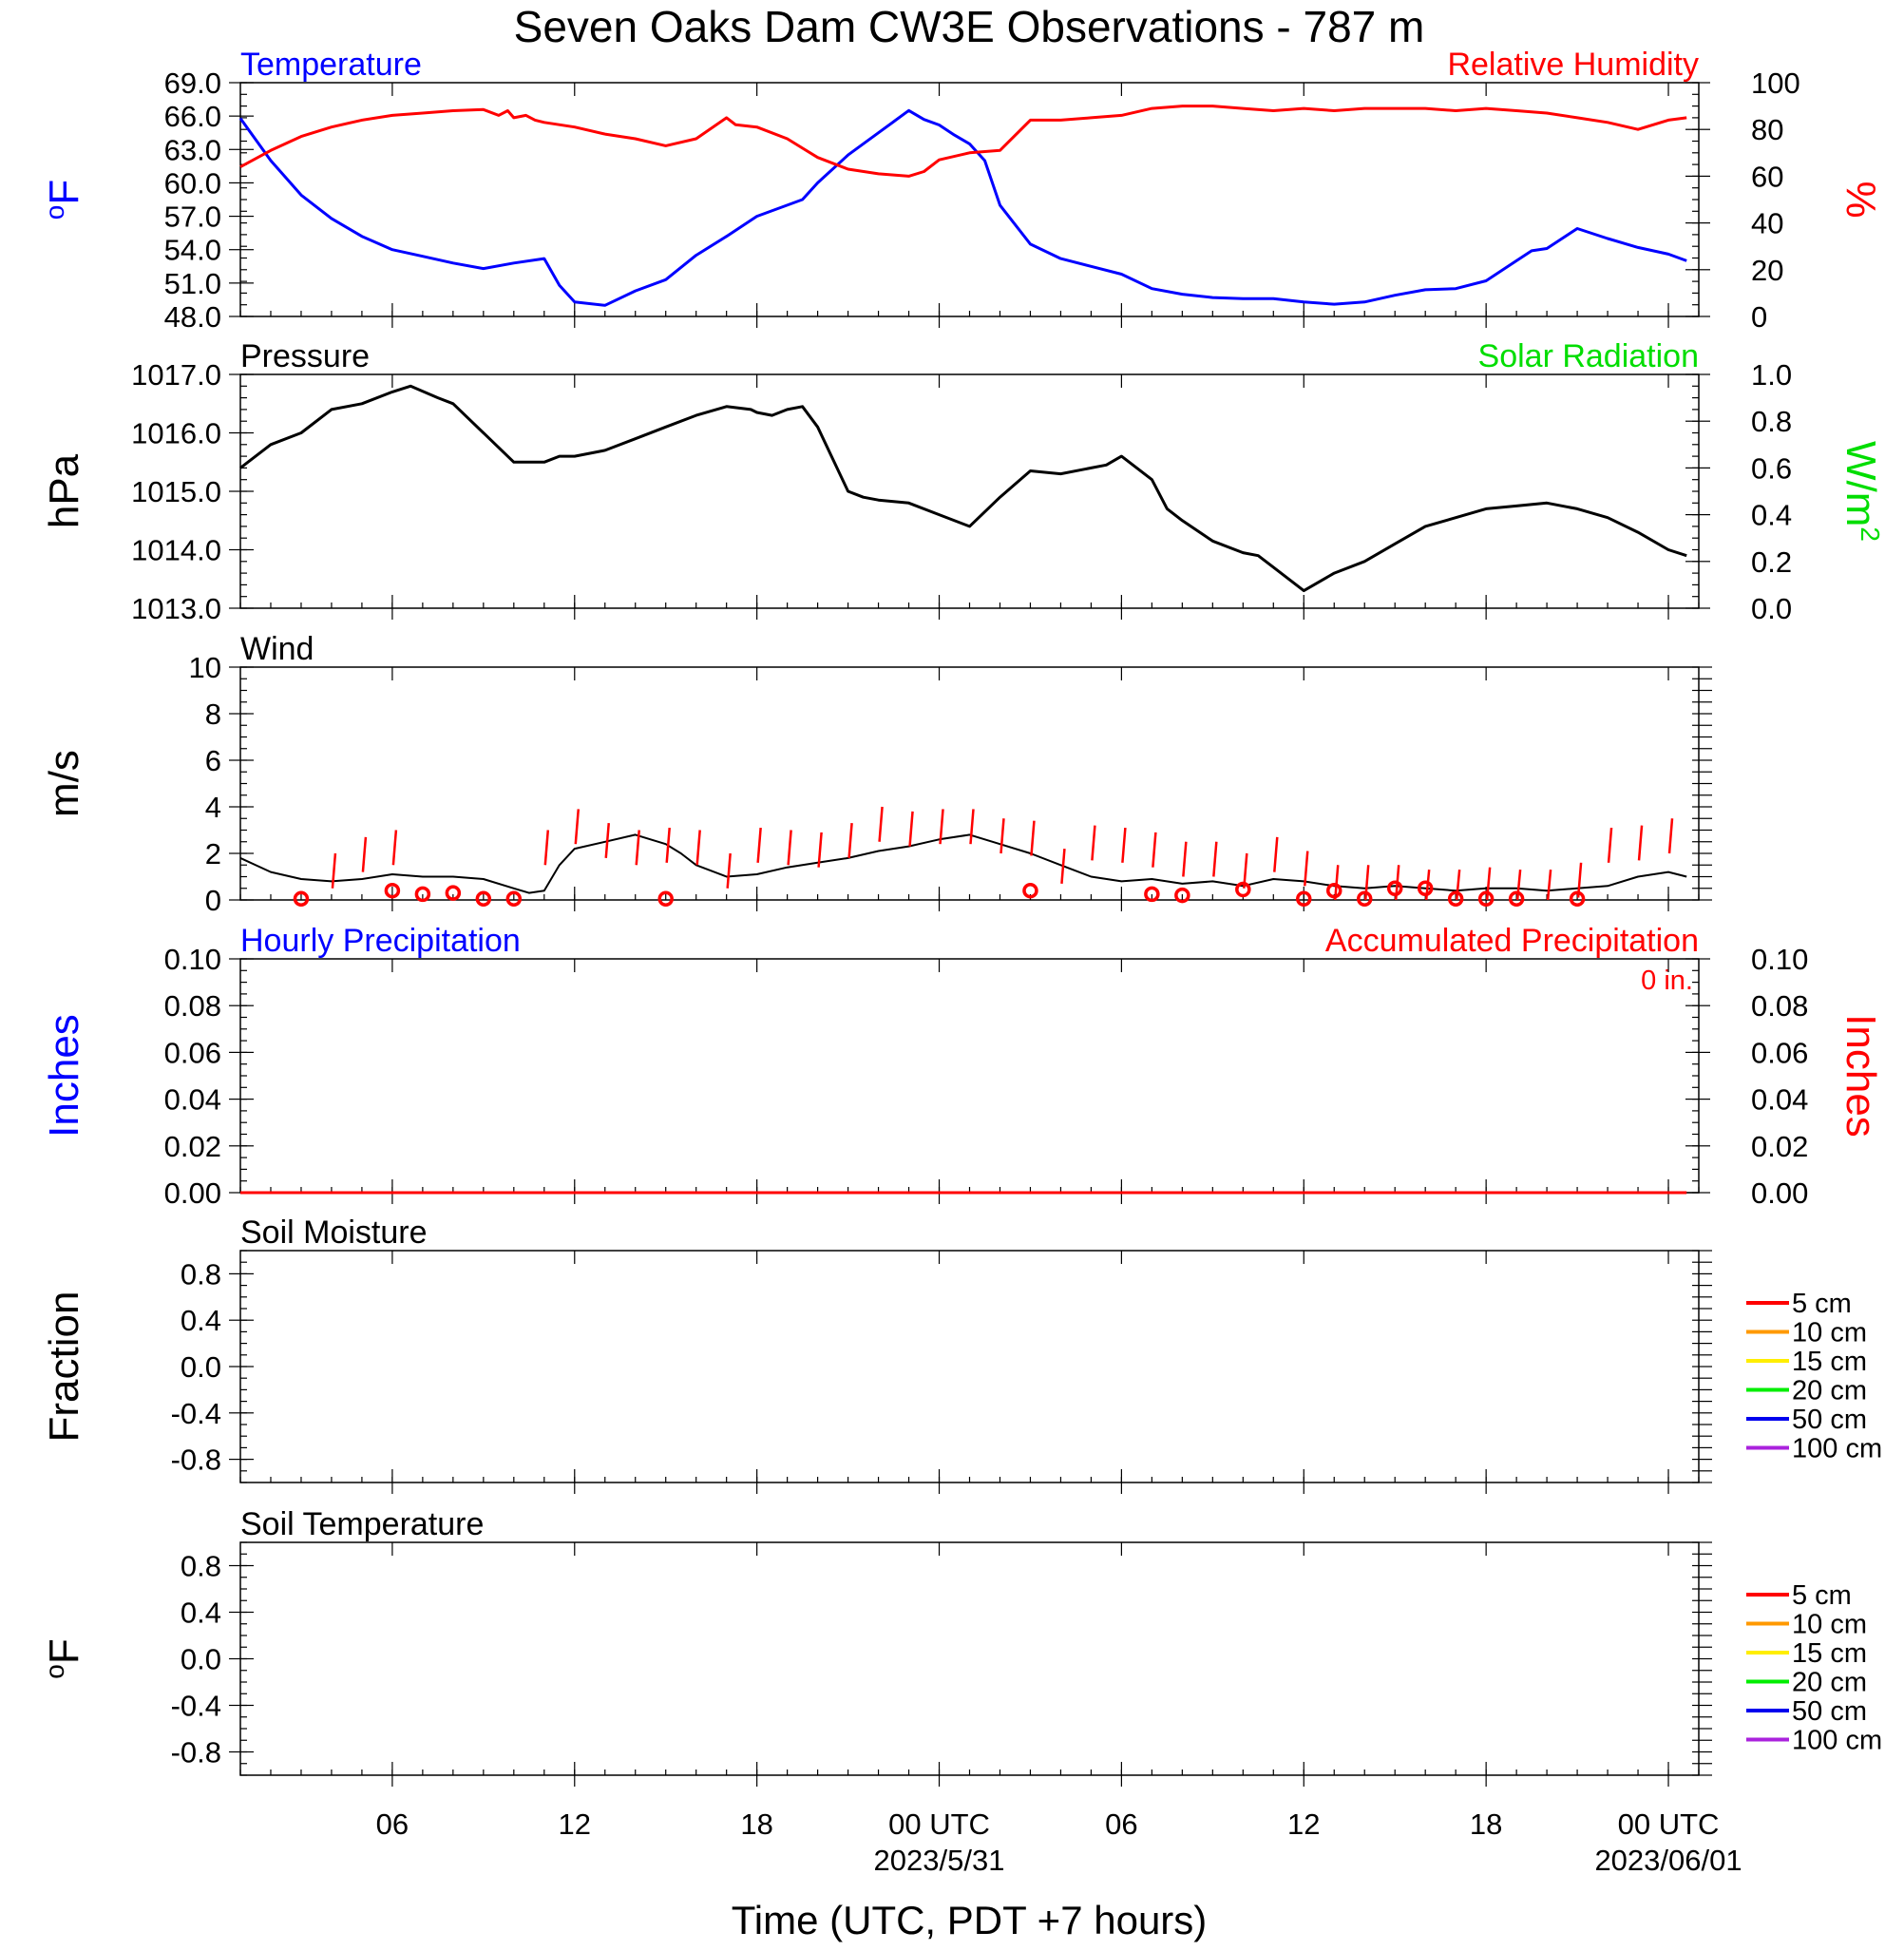  Describe the element at coordinates (963, 488) in the screenshot. I see `series-line-pressure` at that location.